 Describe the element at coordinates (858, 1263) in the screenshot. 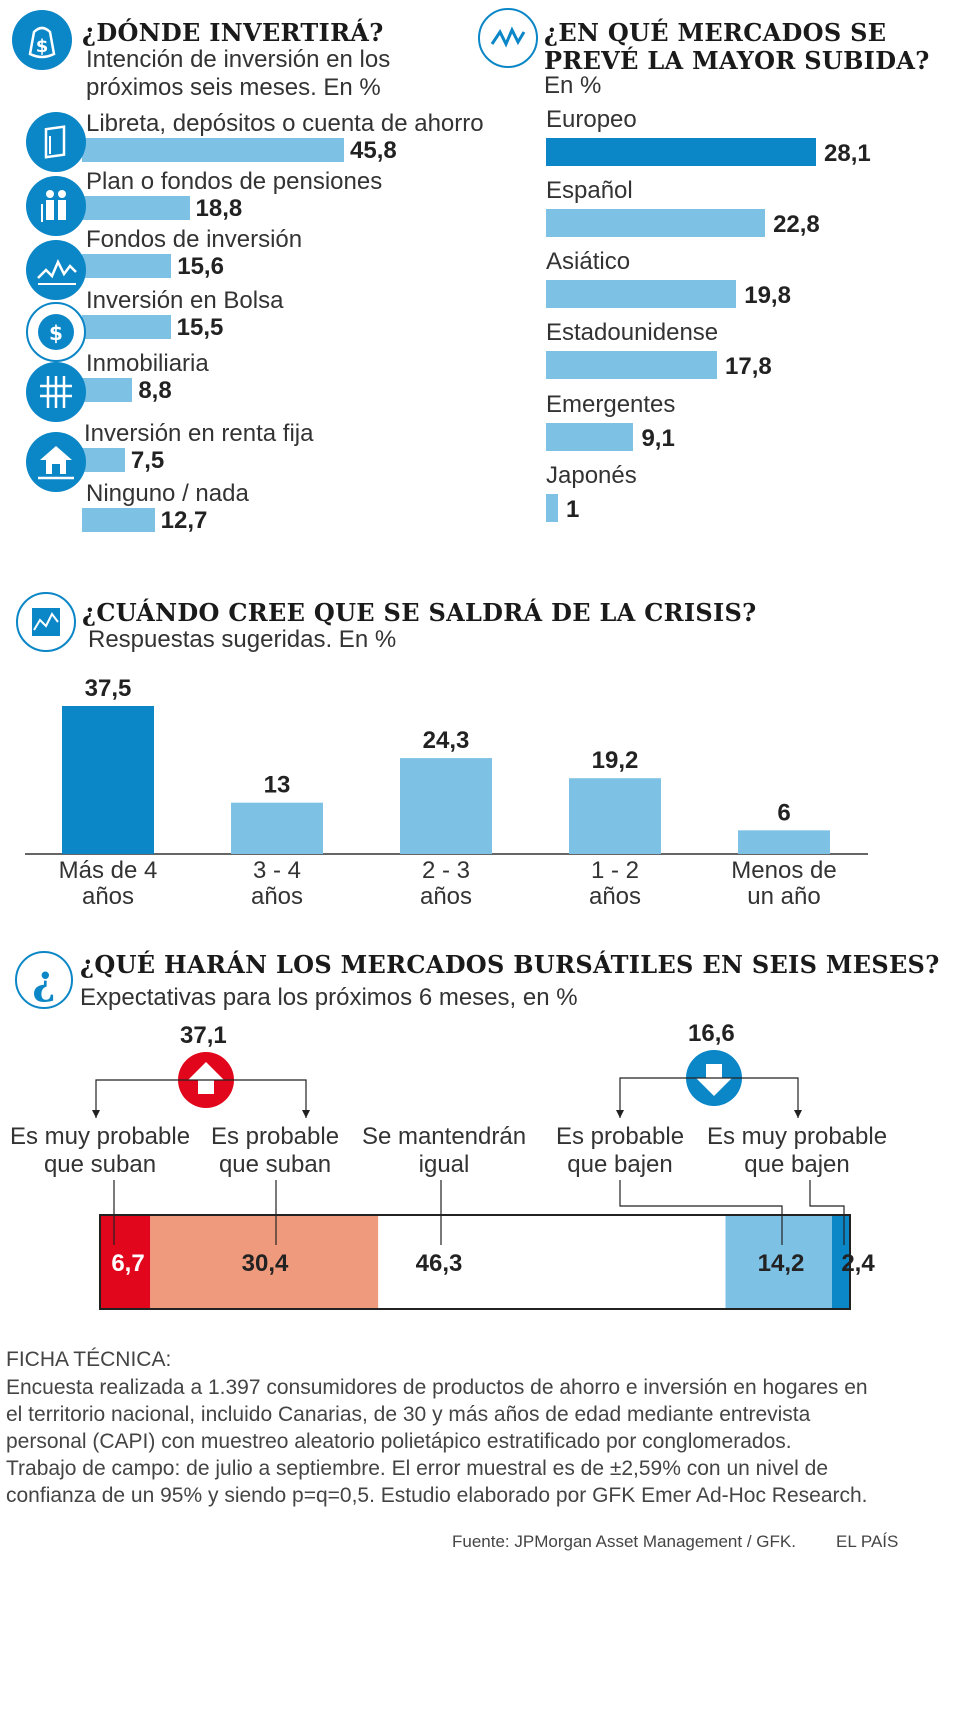

I see `bolsa-value-label: 2,4` at that location.